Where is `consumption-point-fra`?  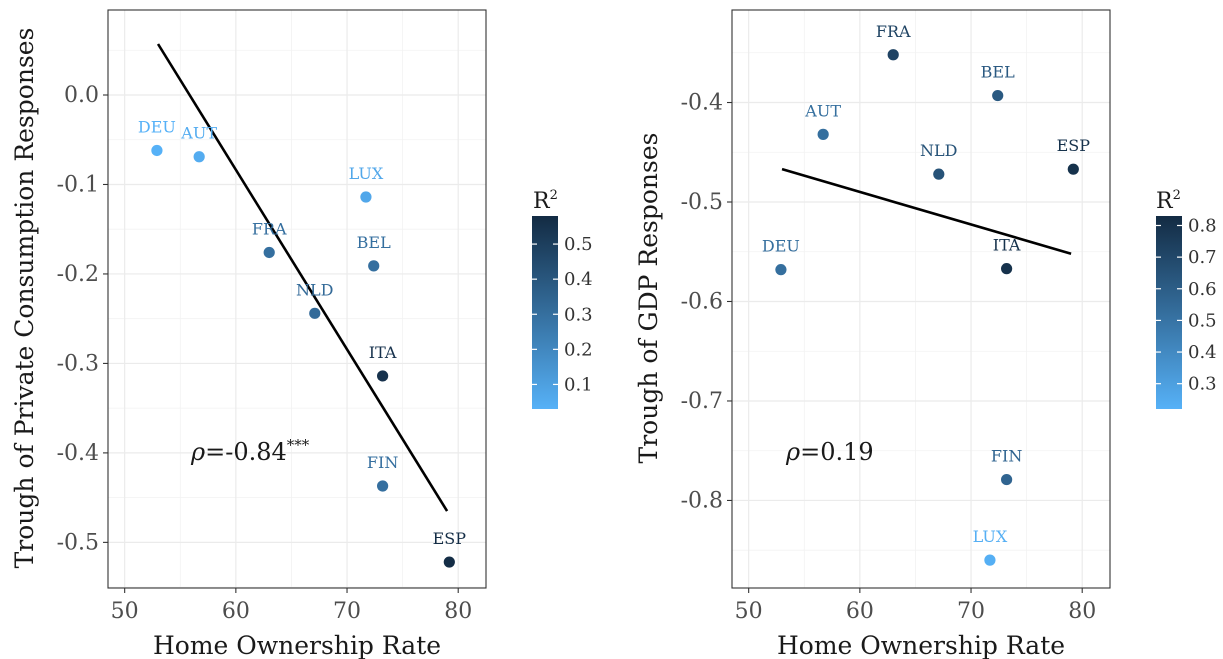
consumption-point-fra is located at coordinates (269, 252).